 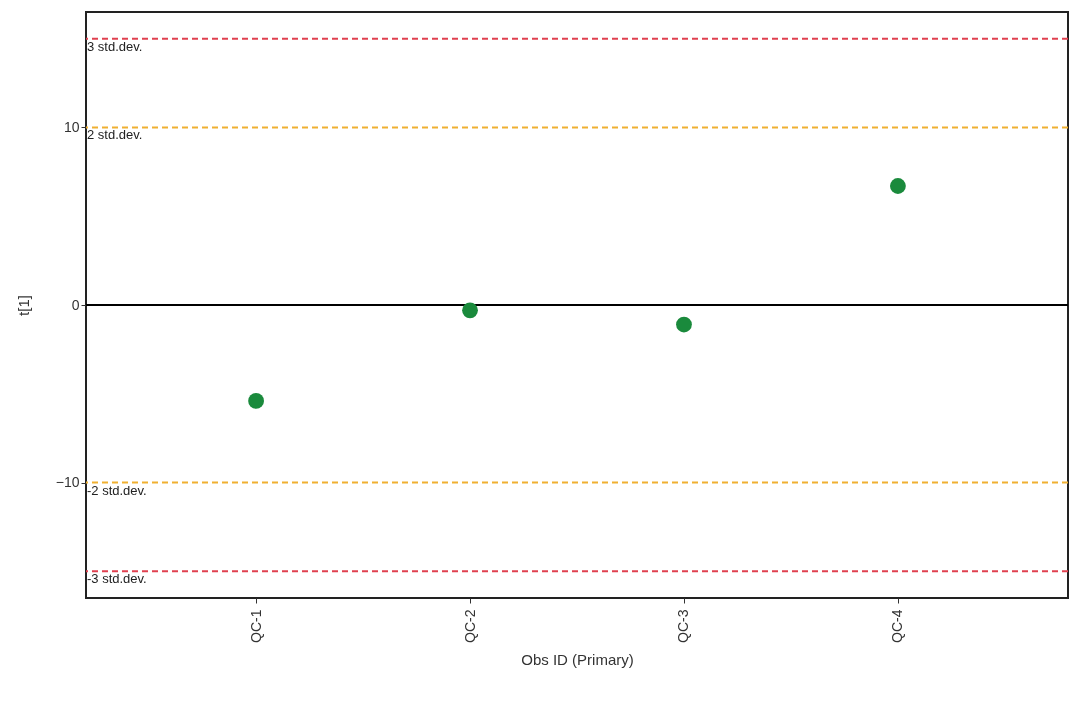 I want to click on y-tick-label: 10, so click(x=71, y=126).